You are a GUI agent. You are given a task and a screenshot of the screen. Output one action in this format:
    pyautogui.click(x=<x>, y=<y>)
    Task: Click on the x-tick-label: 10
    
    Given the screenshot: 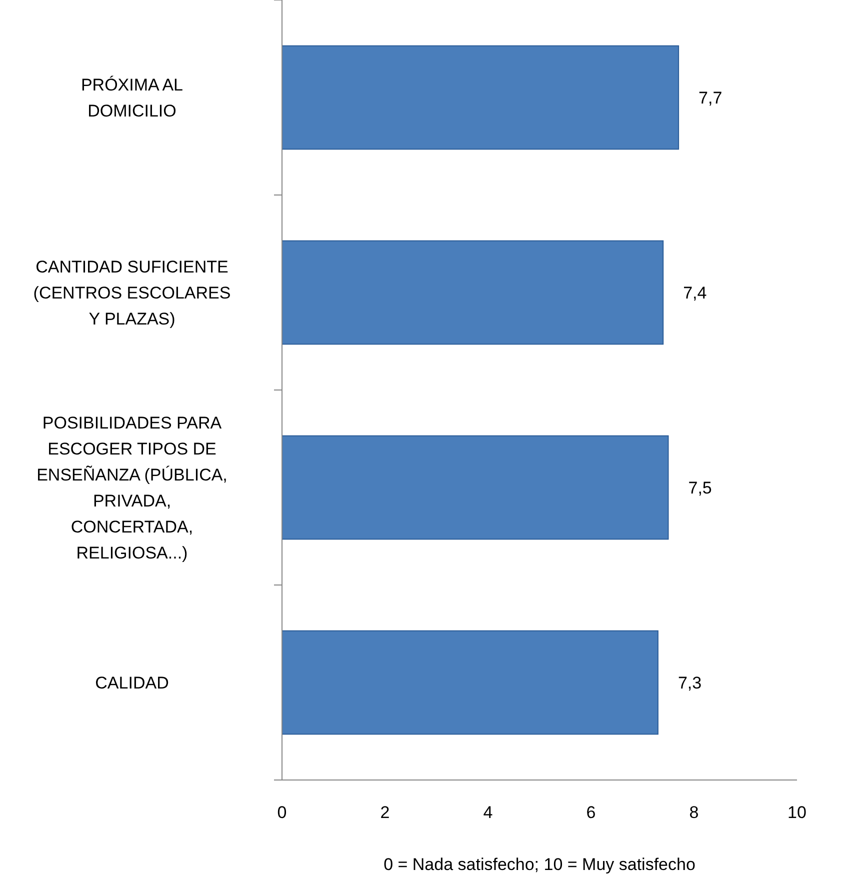 What is the action you would take?
    pyautogui.click(x=797, y=812)
    